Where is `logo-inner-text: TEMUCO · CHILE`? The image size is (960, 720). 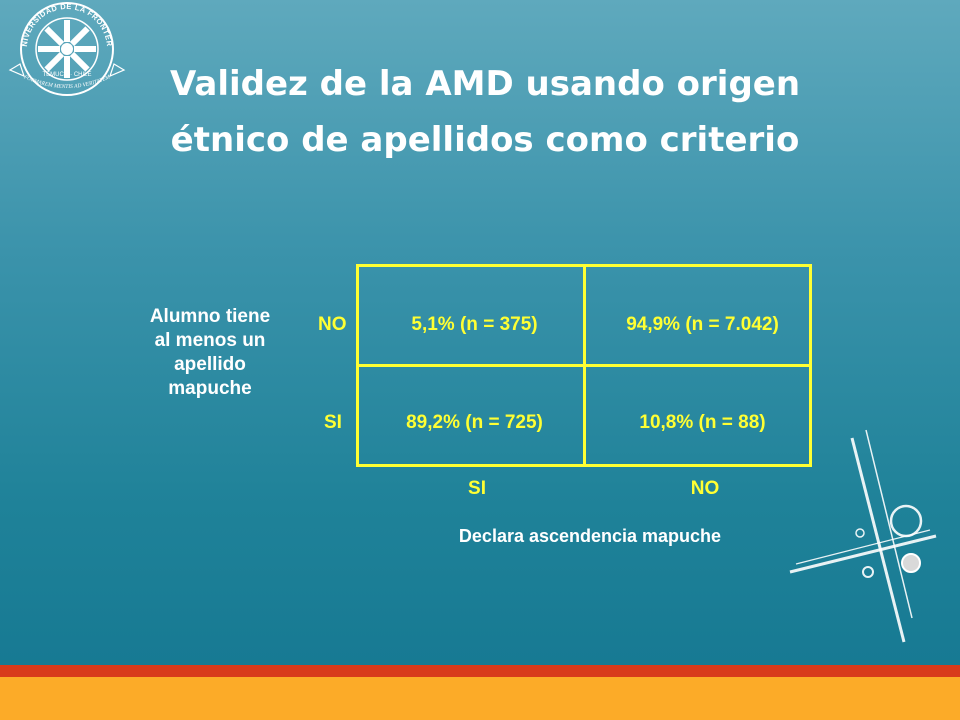
logo-inner-text: TEMUCO · CHILE is located at coordinates (66, 75).